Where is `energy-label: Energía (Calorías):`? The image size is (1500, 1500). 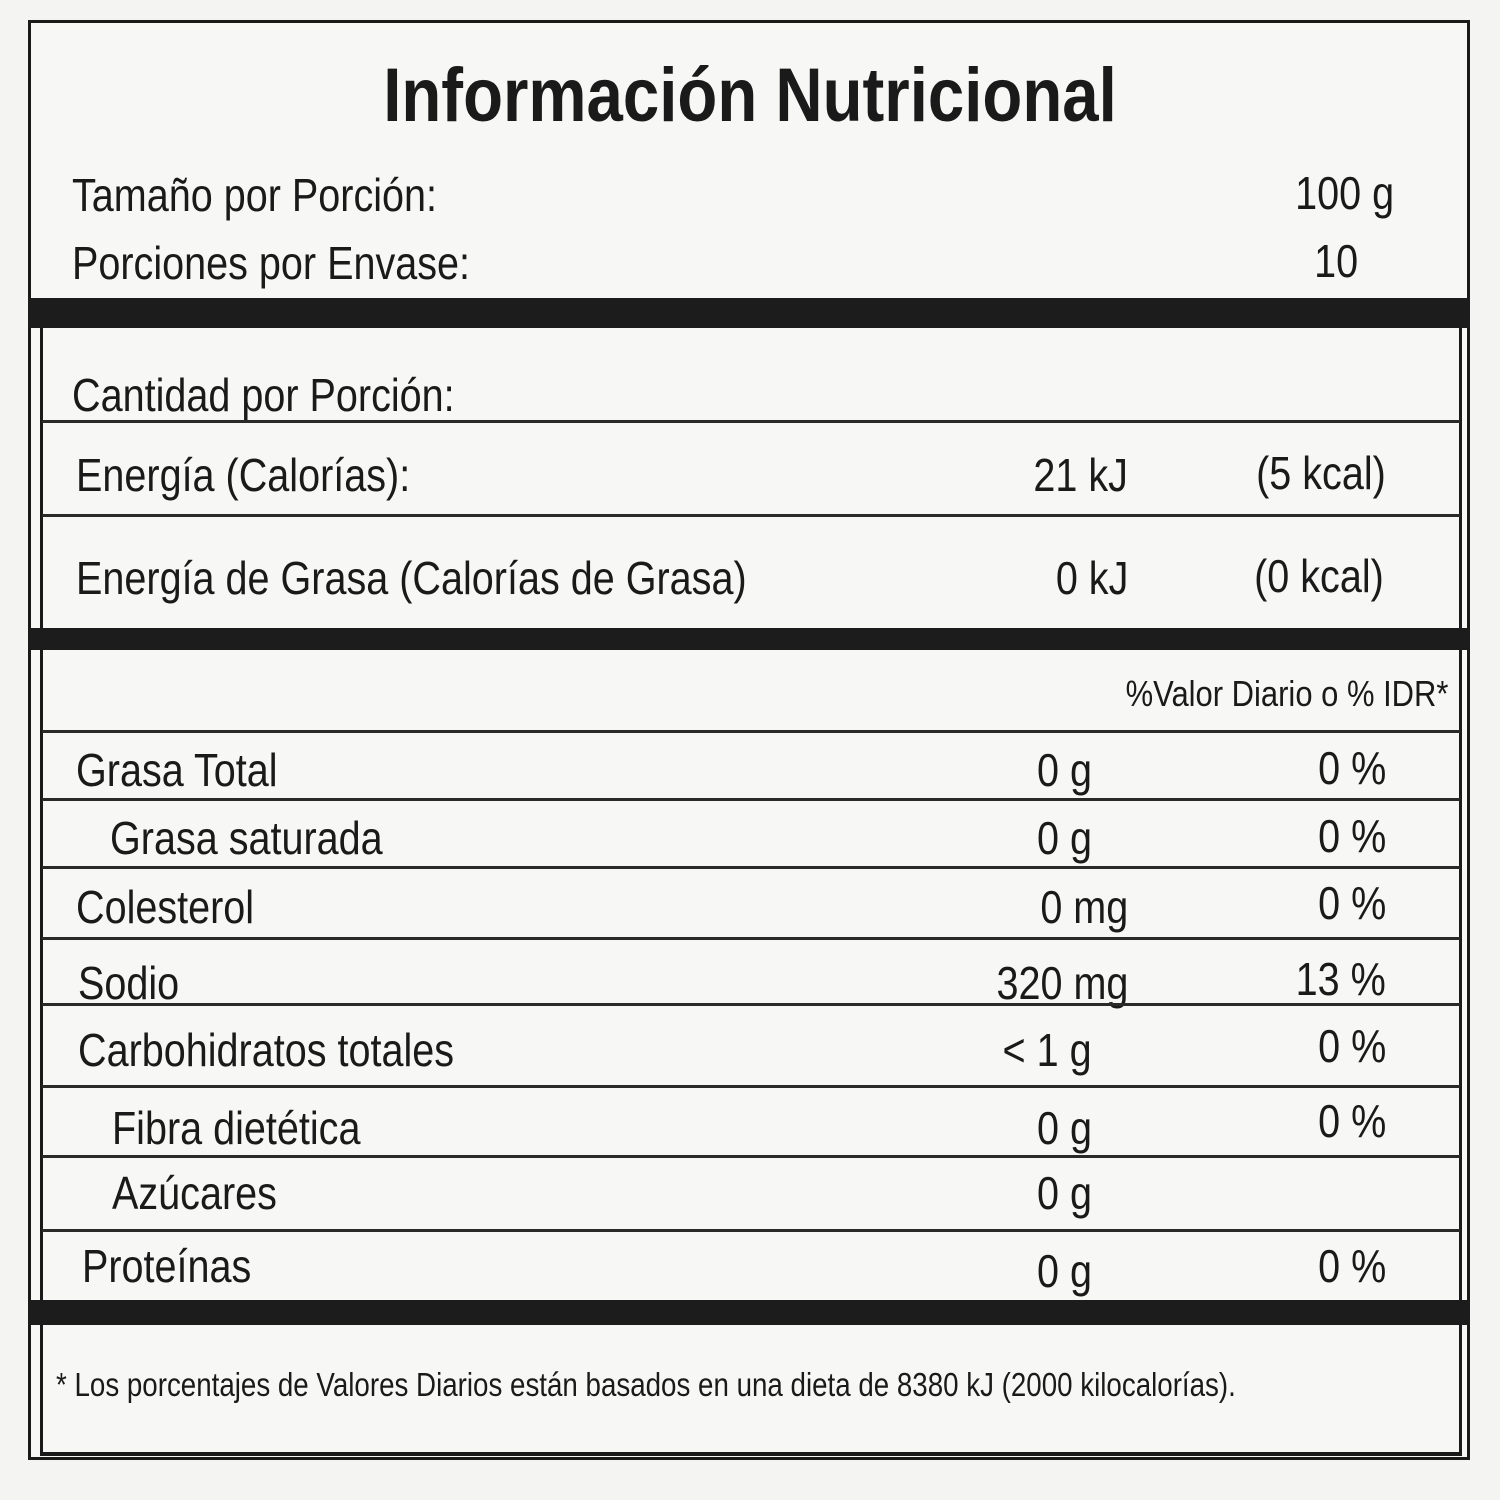
energy-label: Energía (Calorías): is located at coordinates (243, 475).